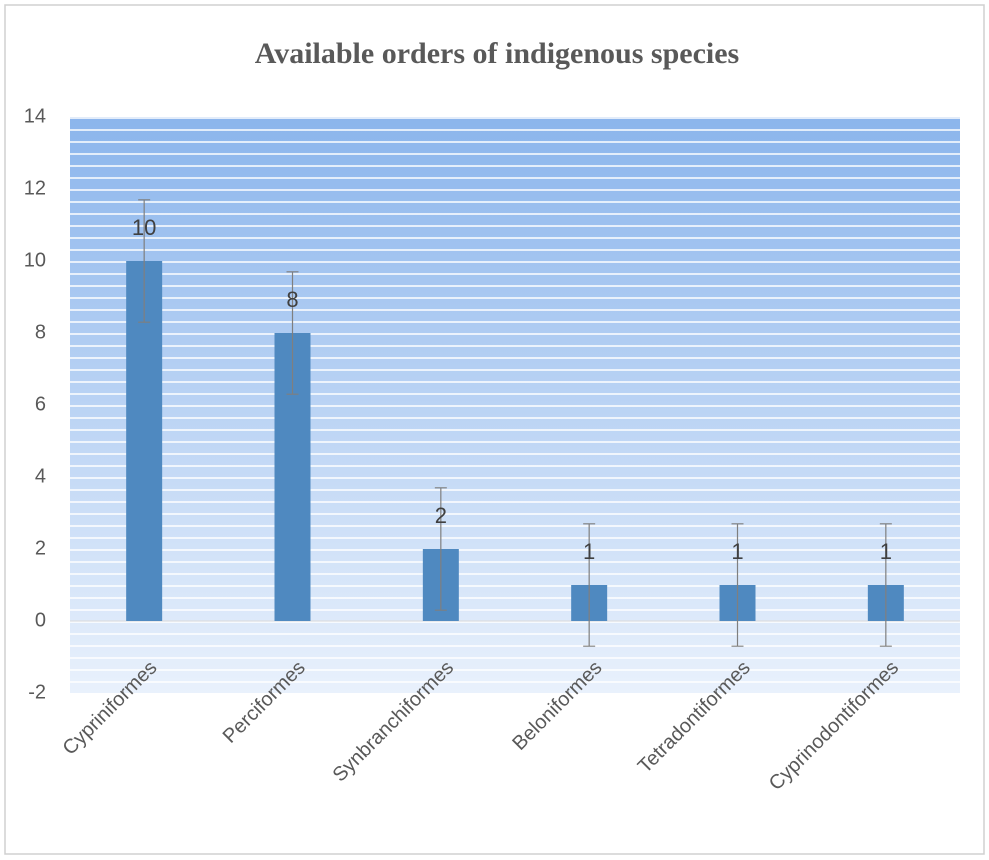 This screenshot has height=860, width=989. What do you see at coordinates (441, 515) in the screenshot?
I see `data-label: 2` at bounding box center [441, 515].